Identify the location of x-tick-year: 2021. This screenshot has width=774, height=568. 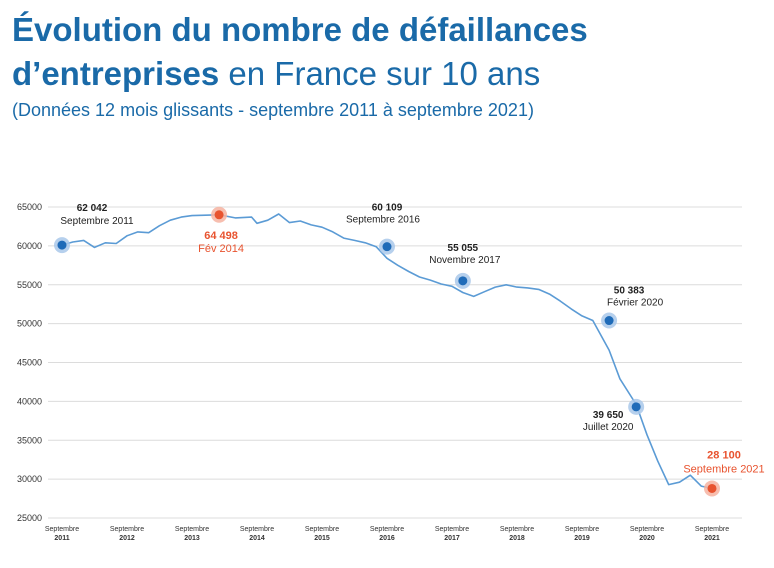
(712, 538).